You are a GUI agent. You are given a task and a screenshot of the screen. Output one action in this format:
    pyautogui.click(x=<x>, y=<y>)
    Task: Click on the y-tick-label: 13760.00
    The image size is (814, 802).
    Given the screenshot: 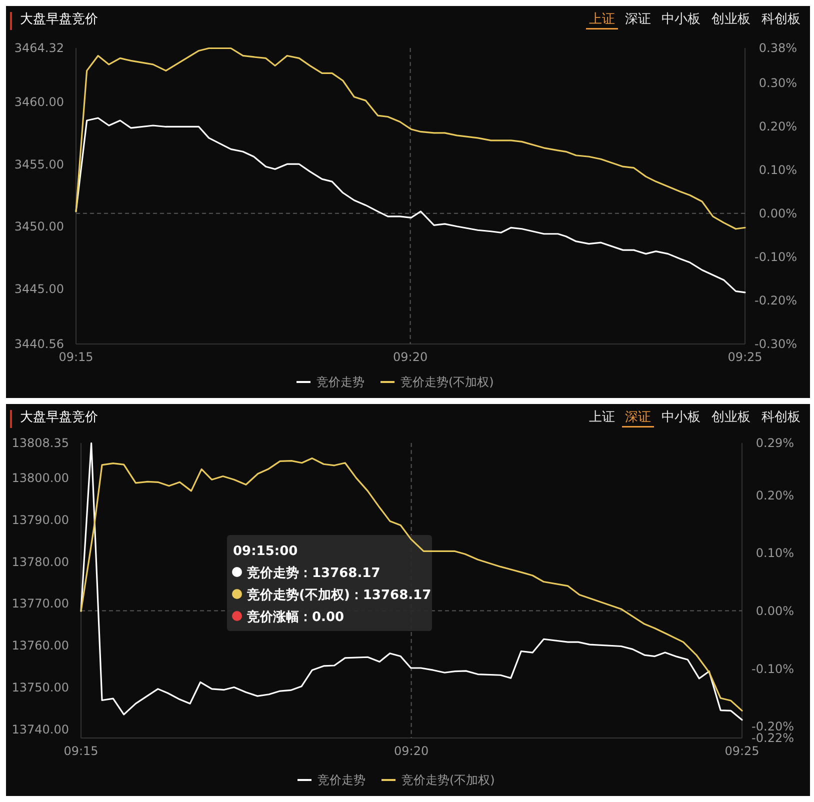 What is the action you would take?
    pyautogui.click(x=40, y=645)
    